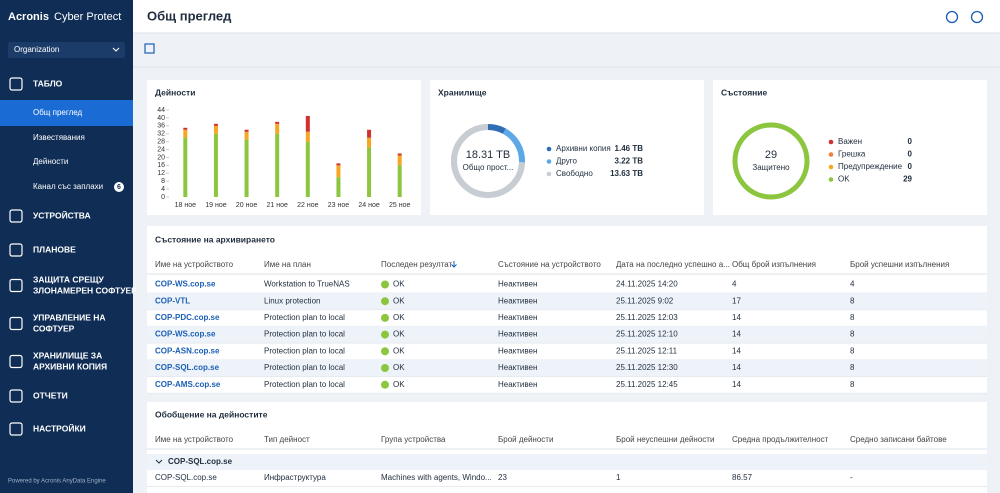 The height and width of the screenshot is (493, 1000). What do you see at coordinates (215, 239) in the screenshot?
I see `widget-title: Състояние на архивирането` at bounding box center [215, 239].